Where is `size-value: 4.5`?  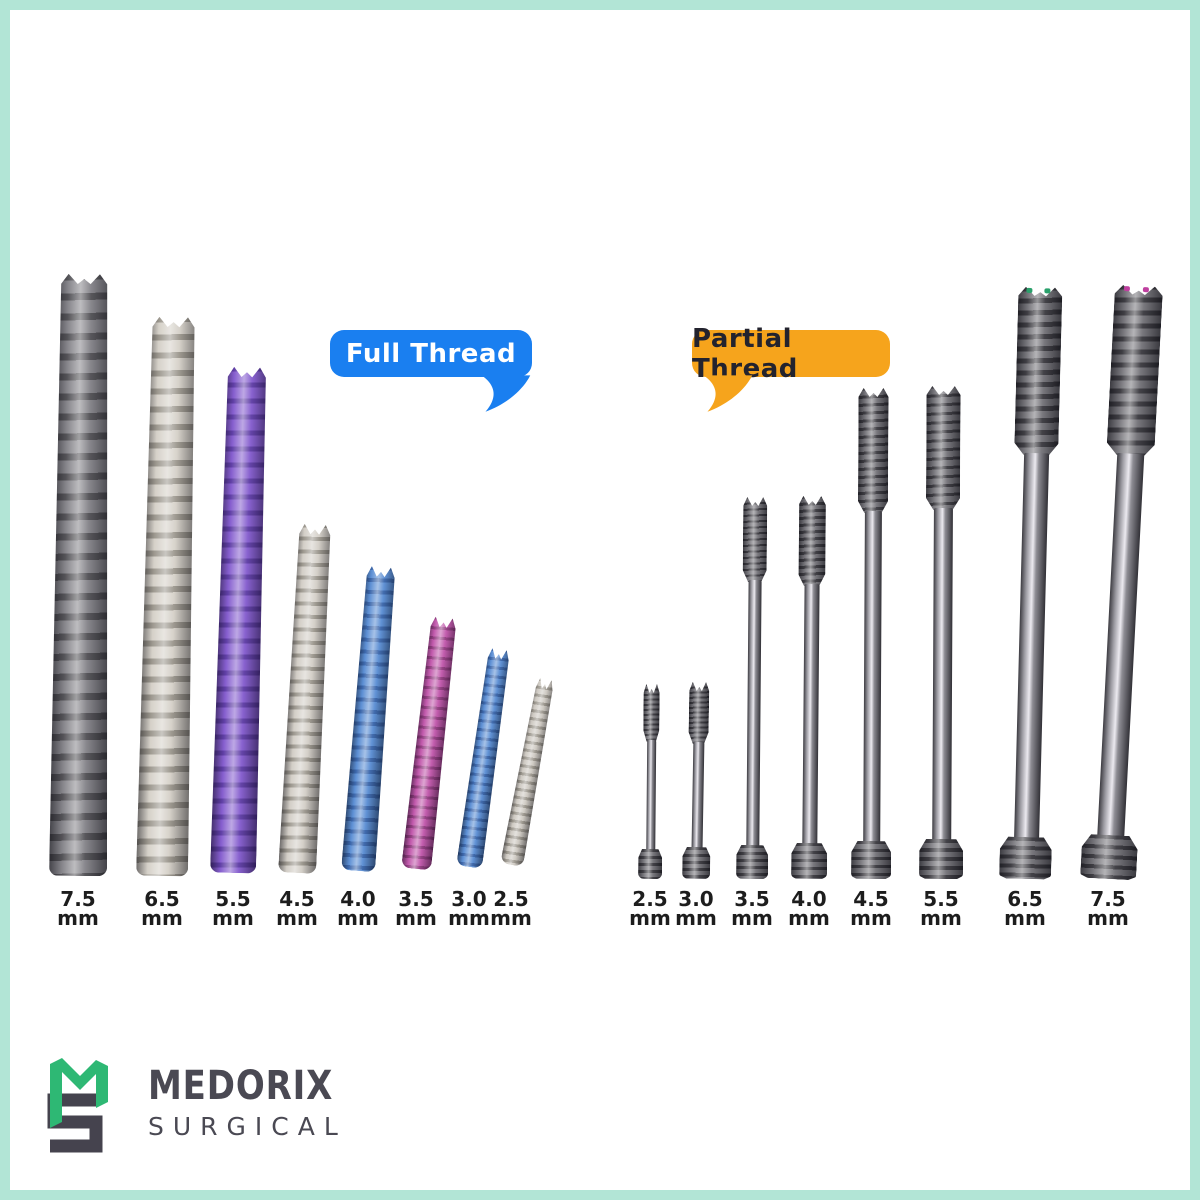
size-value: 4.5 is located at coordinates (871, 899).